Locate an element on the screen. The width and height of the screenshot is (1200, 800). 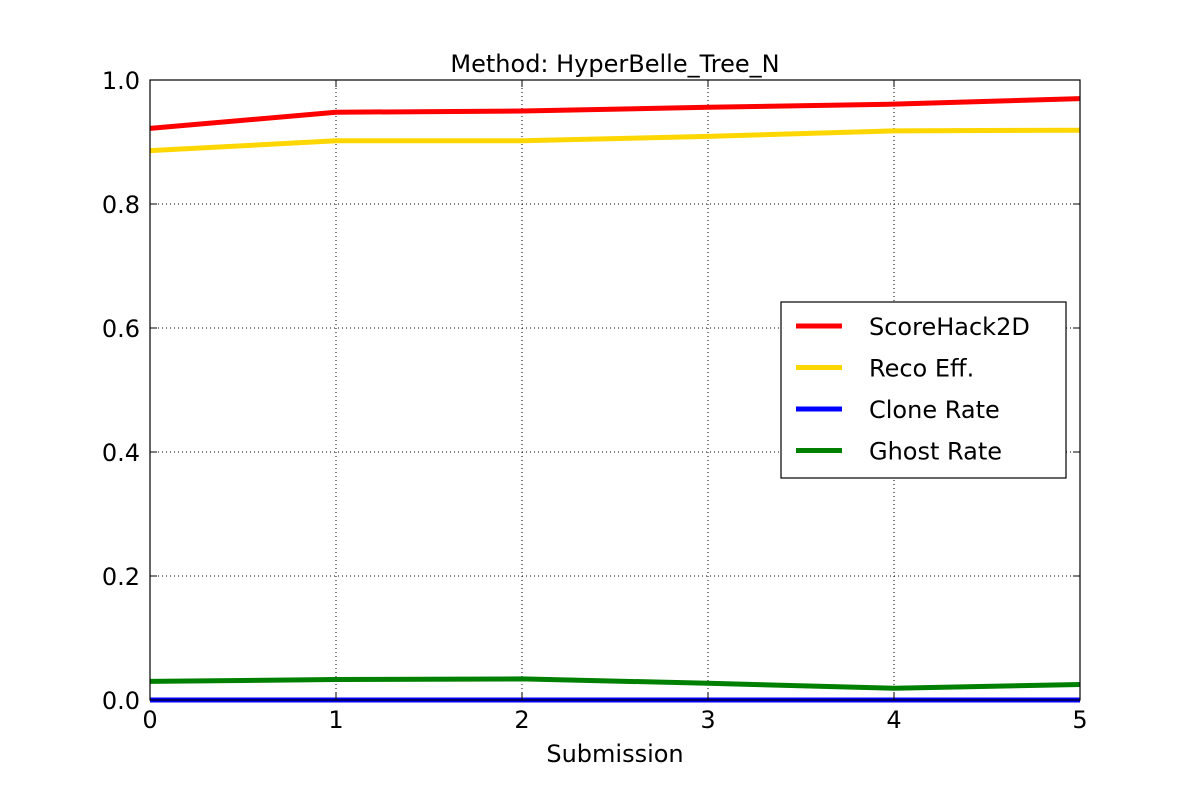
series-line-ghost-rate is located at coordinates (615, 683).